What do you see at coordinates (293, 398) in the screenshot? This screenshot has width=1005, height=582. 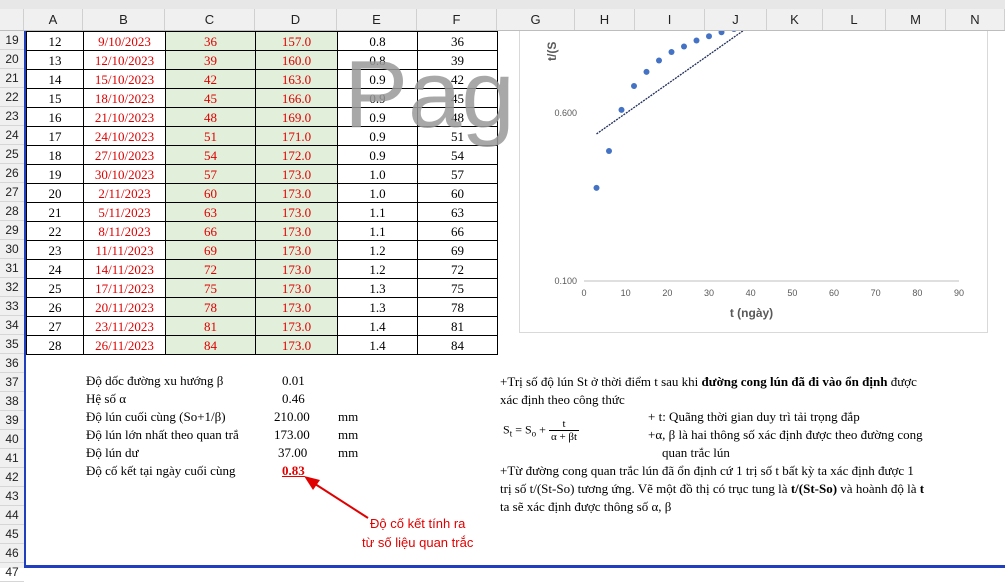 I see `alpha-value: 0.46` at bounding box center [293, 398].